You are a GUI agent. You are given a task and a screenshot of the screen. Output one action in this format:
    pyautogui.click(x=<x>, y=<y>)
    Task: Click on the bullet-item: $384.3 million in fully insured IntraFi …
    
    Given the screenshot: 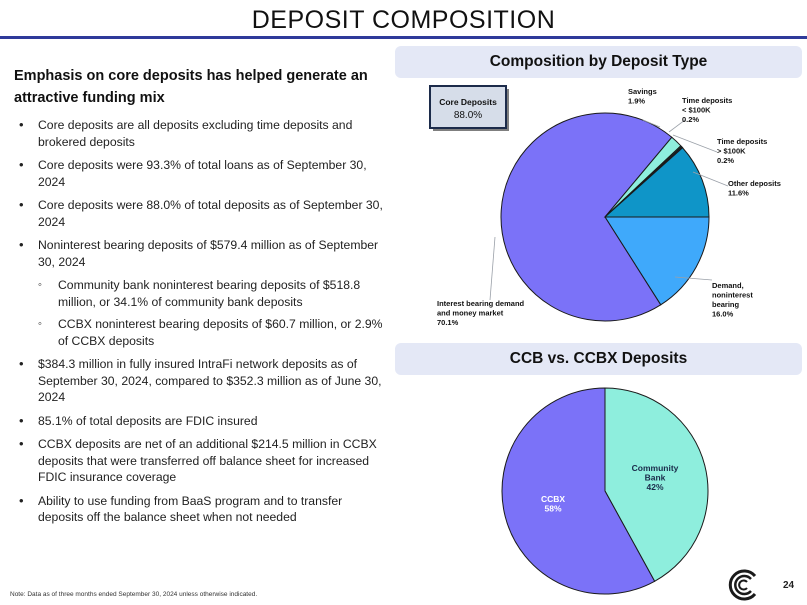 What is the action you would take?
    pyautogui.click(x=200, y=381)
    